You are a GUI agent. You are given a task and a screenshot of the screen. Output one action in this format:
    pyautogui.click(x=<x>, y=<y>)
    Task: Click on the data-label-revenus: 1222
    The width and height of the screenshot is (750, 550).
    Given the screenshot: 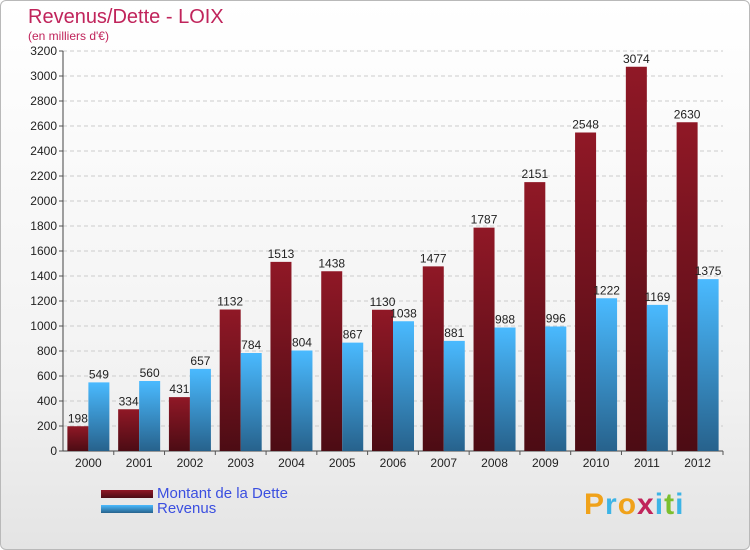 What is the action you would take?
    pyautogui.click(x=606, y=290)
    